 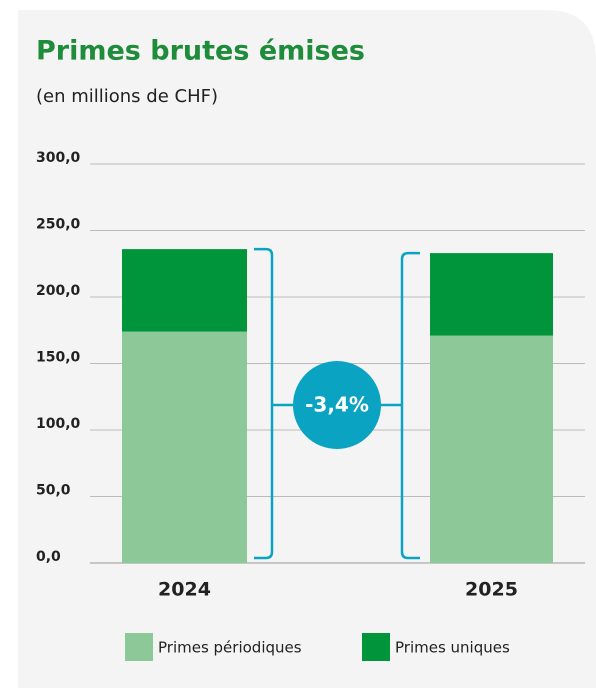 I want to click on badge, so click(x=337, y=405).